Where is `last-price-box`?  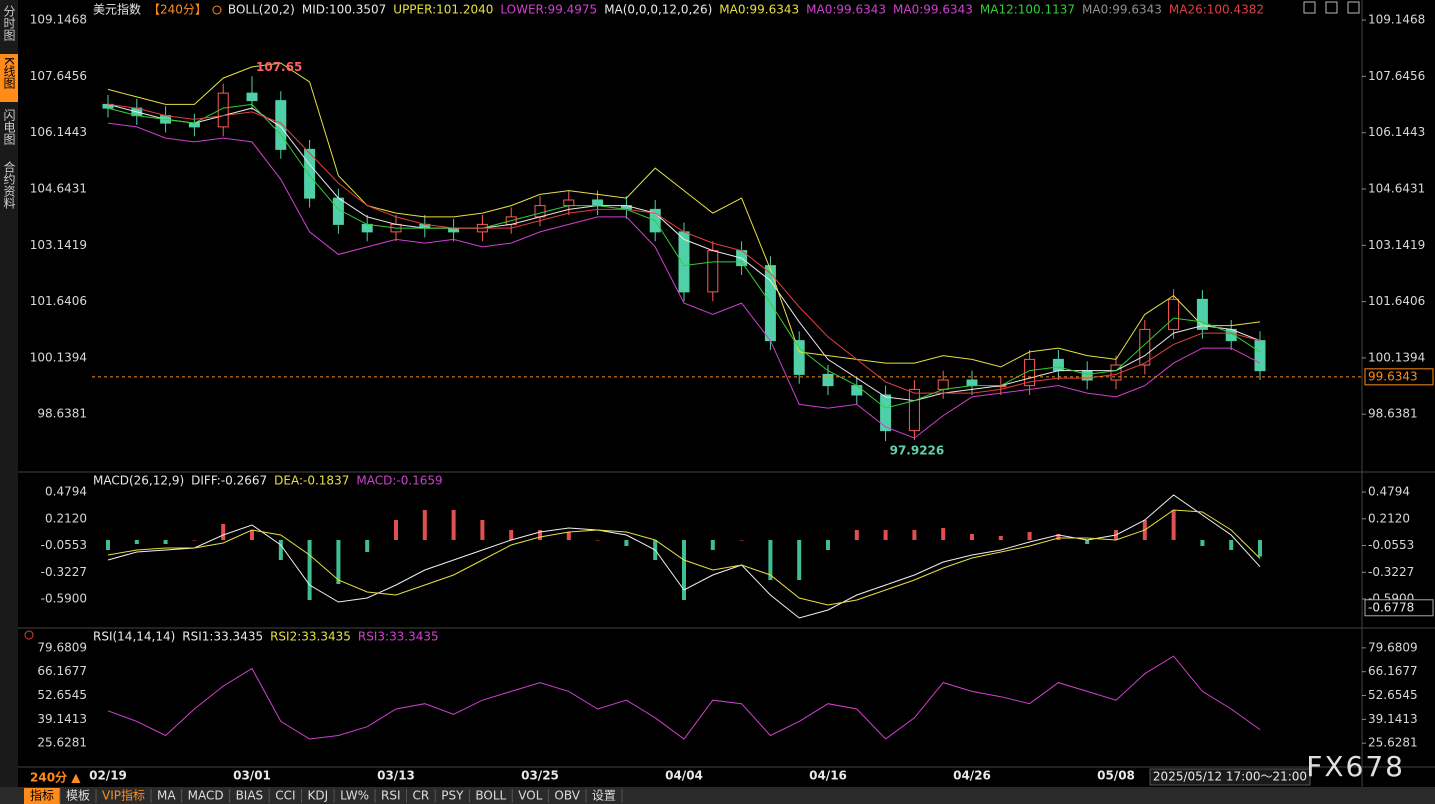
last-price-box is located at coordinates (1399, 377).